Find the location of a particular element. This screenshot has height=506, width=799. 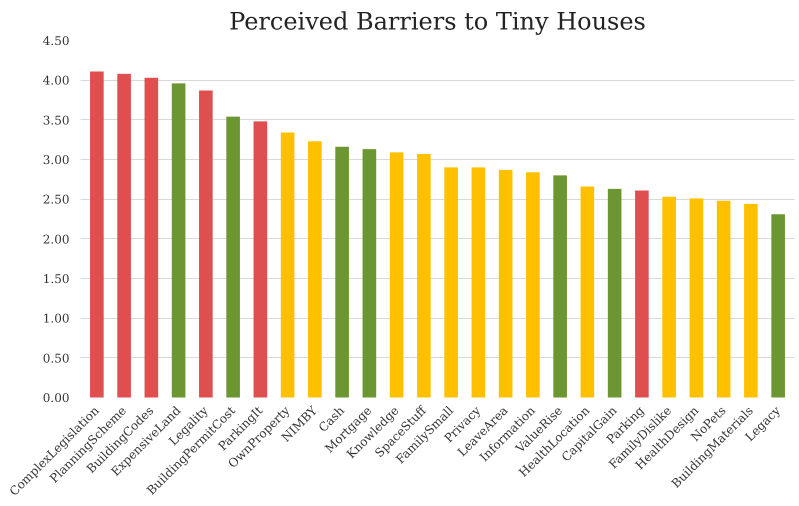

y-tick-label: 4.00 is located at coordinates (56, 81).